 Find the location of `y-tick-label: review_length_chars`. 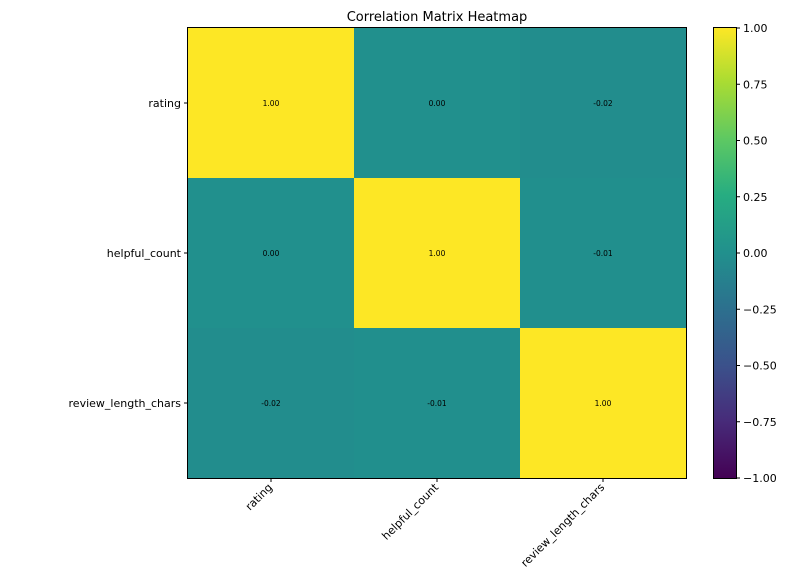

y-tick-label: review_length_chars is located at coordinates (125, 403).